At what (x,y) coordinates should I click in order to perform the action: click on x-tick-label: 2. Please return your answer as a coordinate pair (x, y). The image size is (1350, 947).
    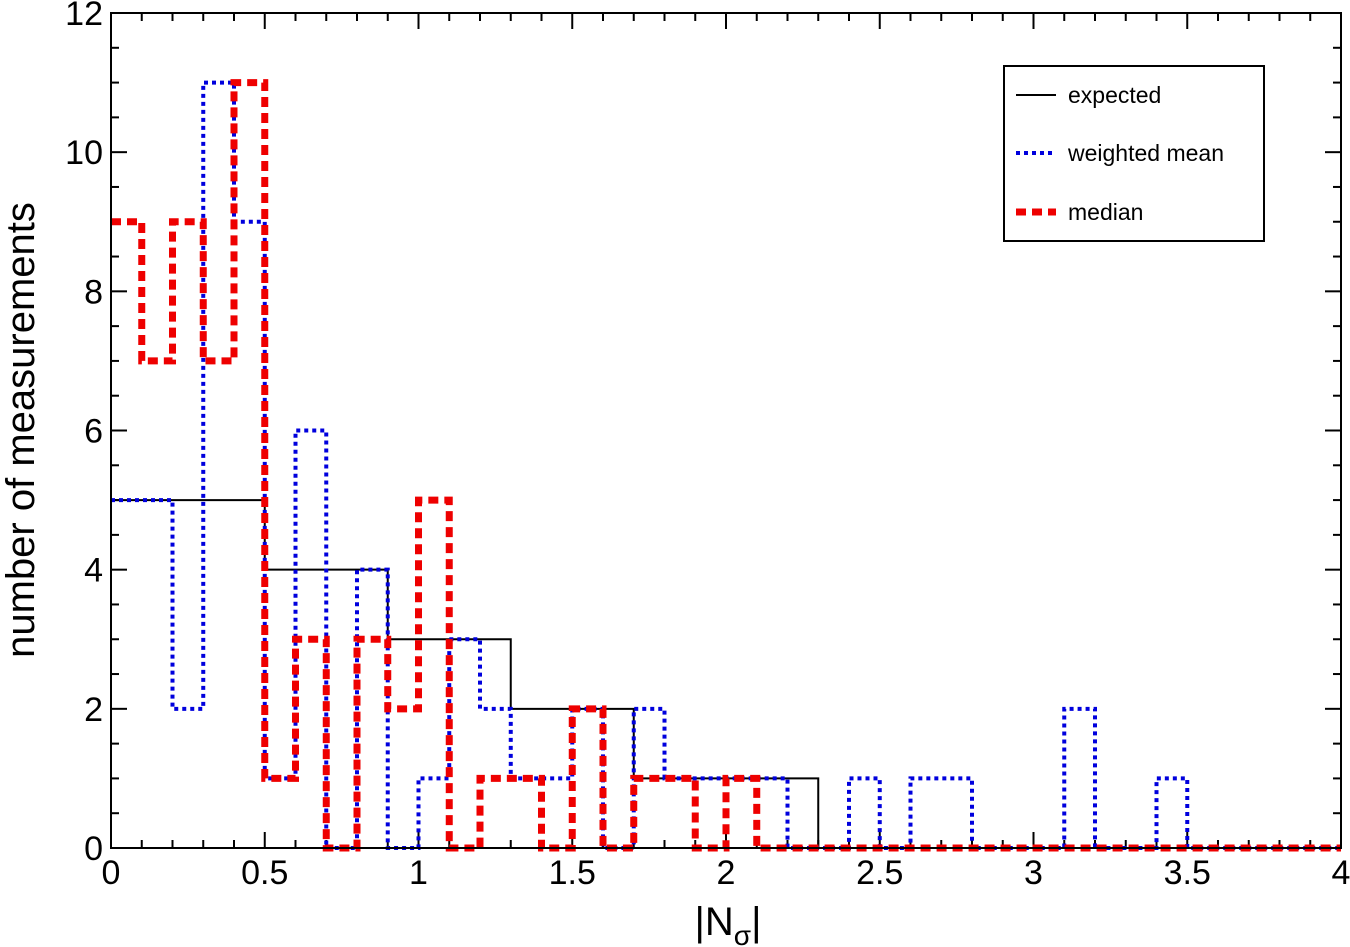
    Looking at the image, I should click on (726, 873).